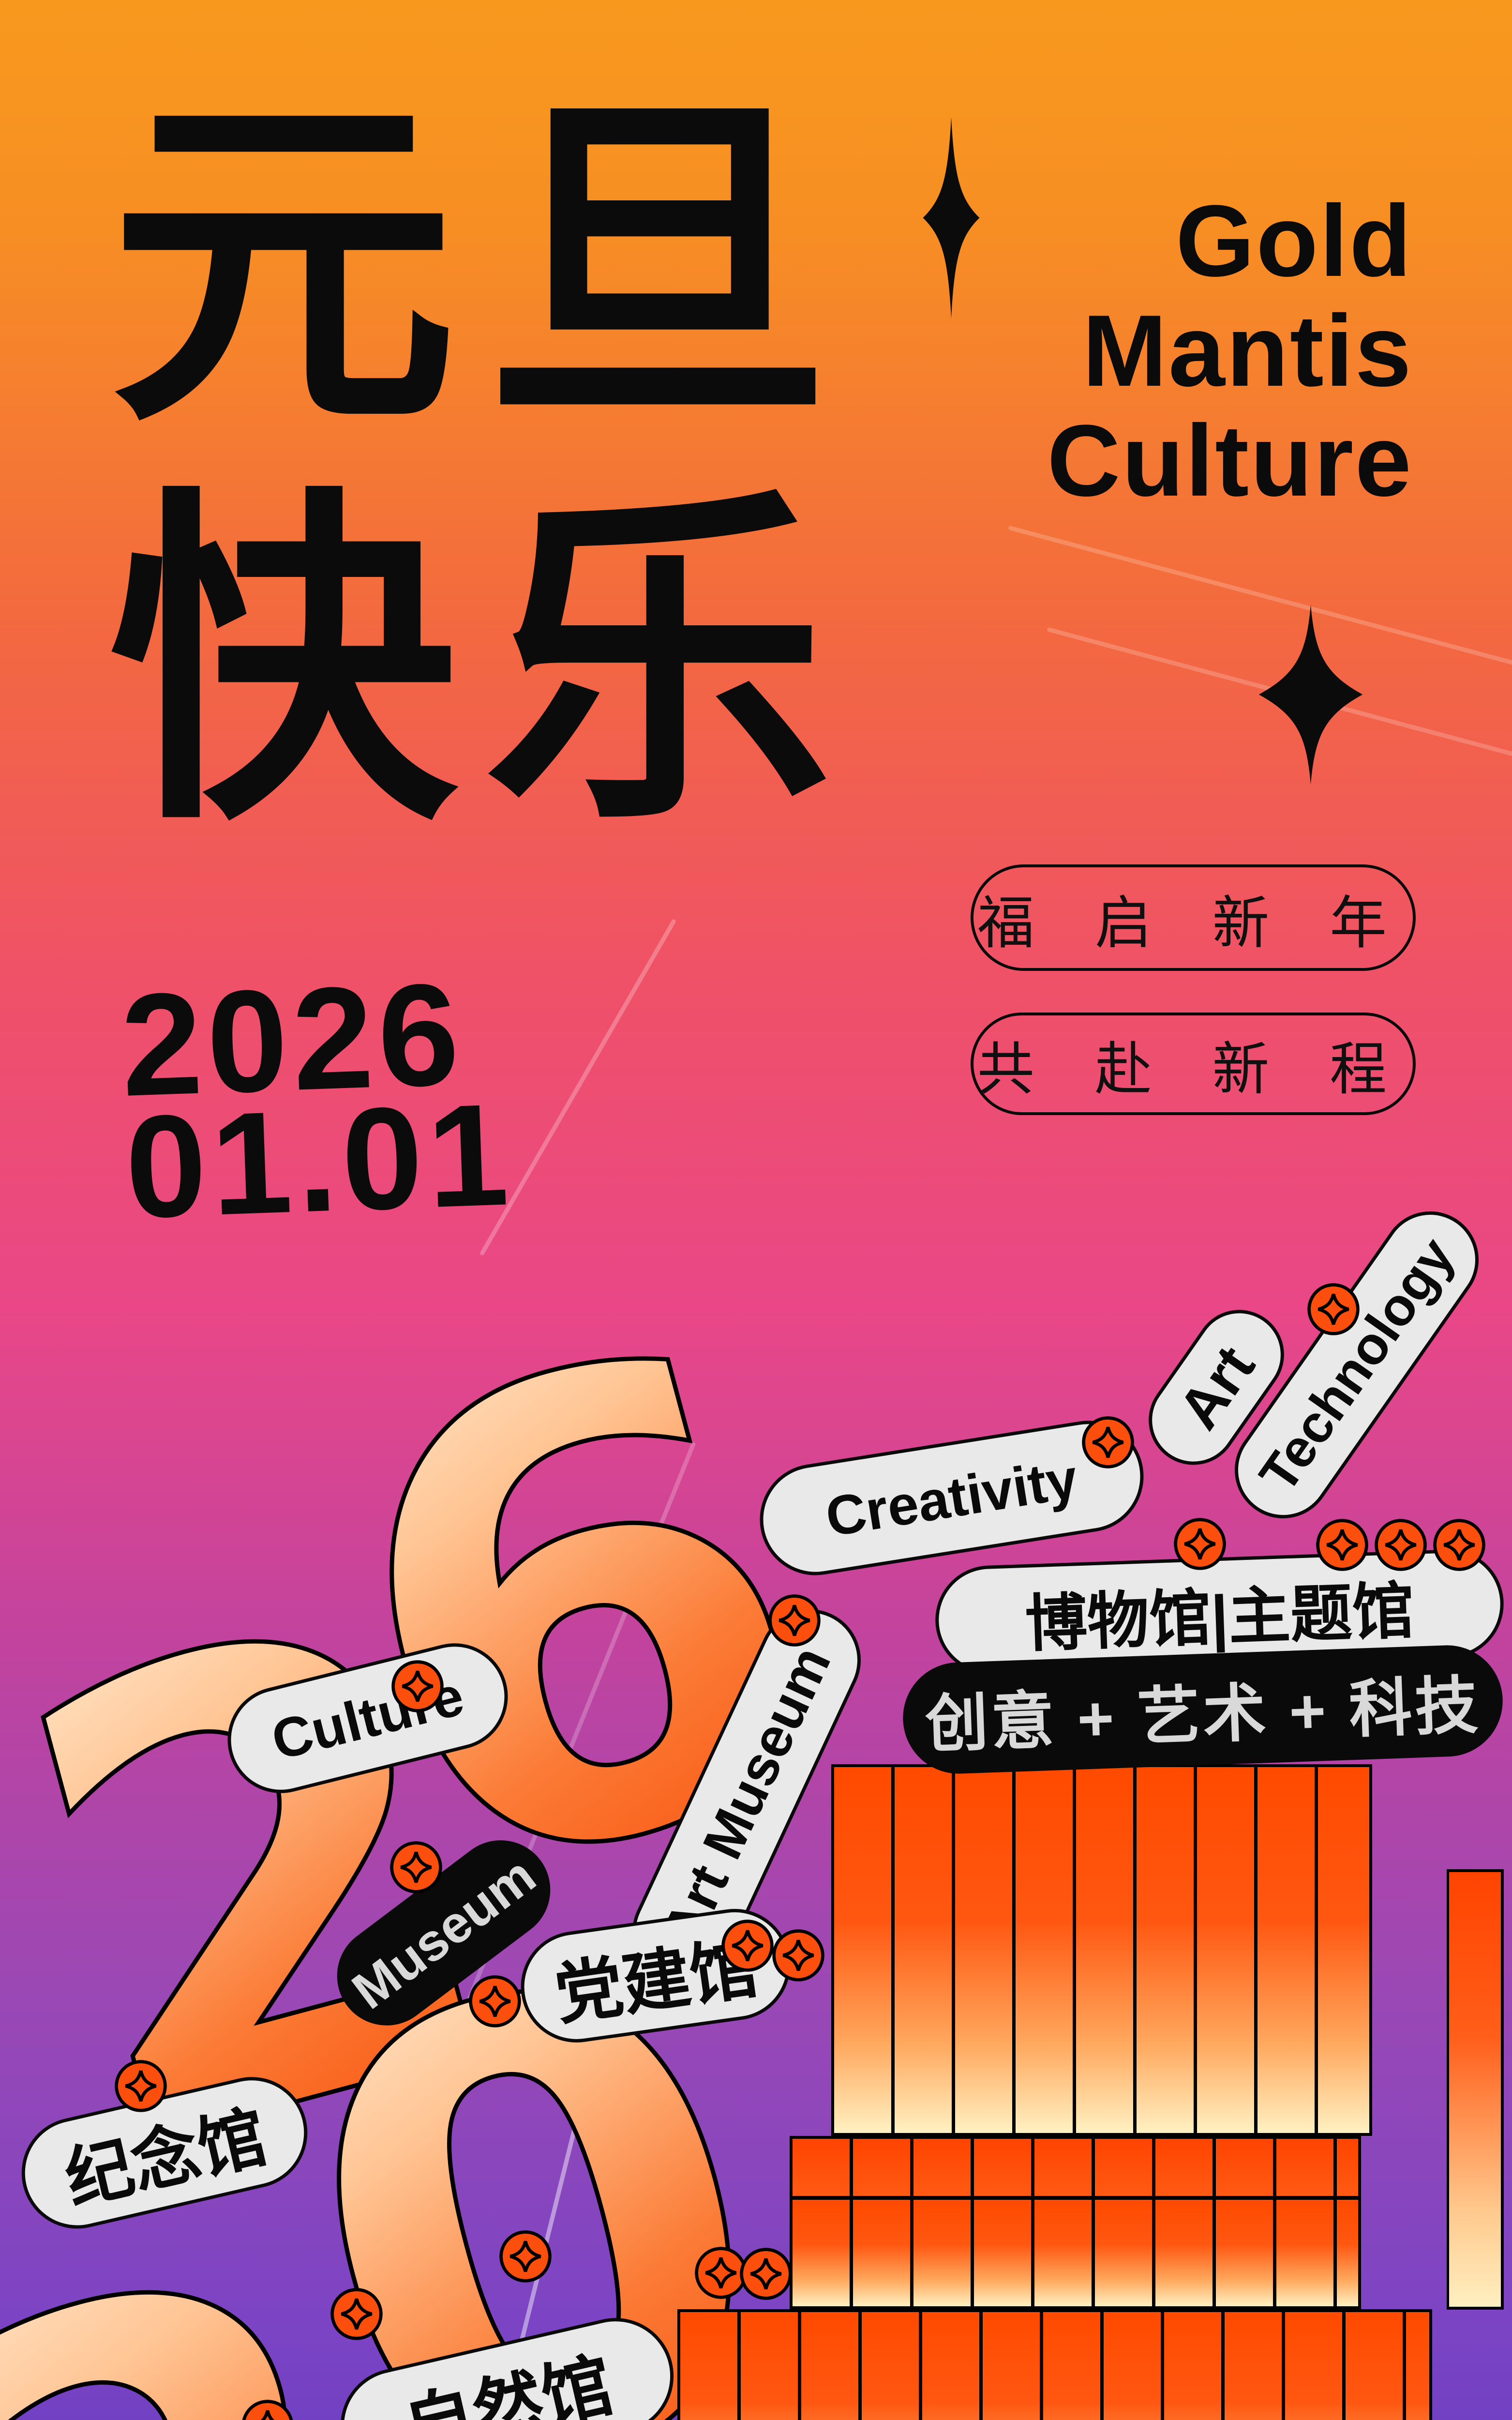  Describe the element at coordinates (1294, 241) in the screenshot. I see `brand-line: Gold` at that location.